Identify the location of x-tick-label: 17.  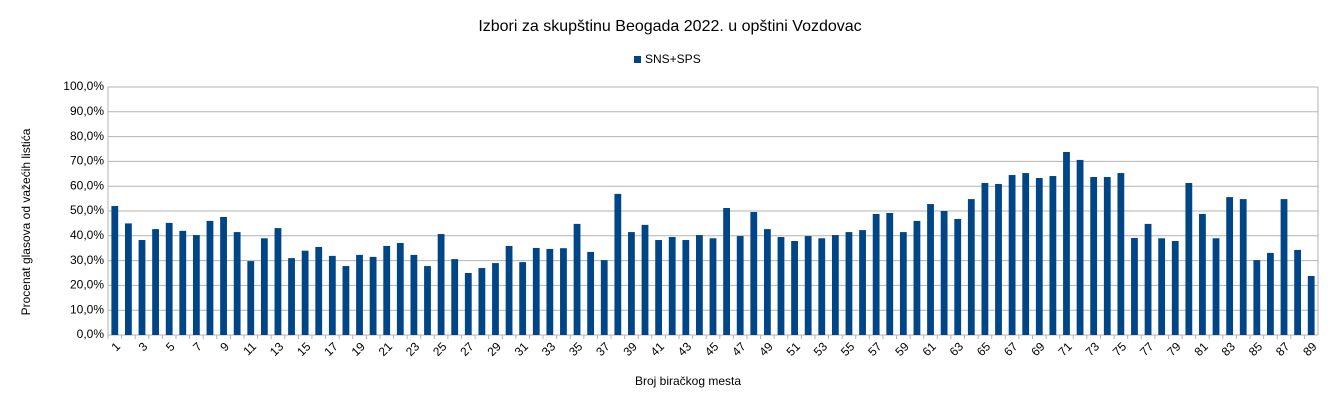
(331, 349).